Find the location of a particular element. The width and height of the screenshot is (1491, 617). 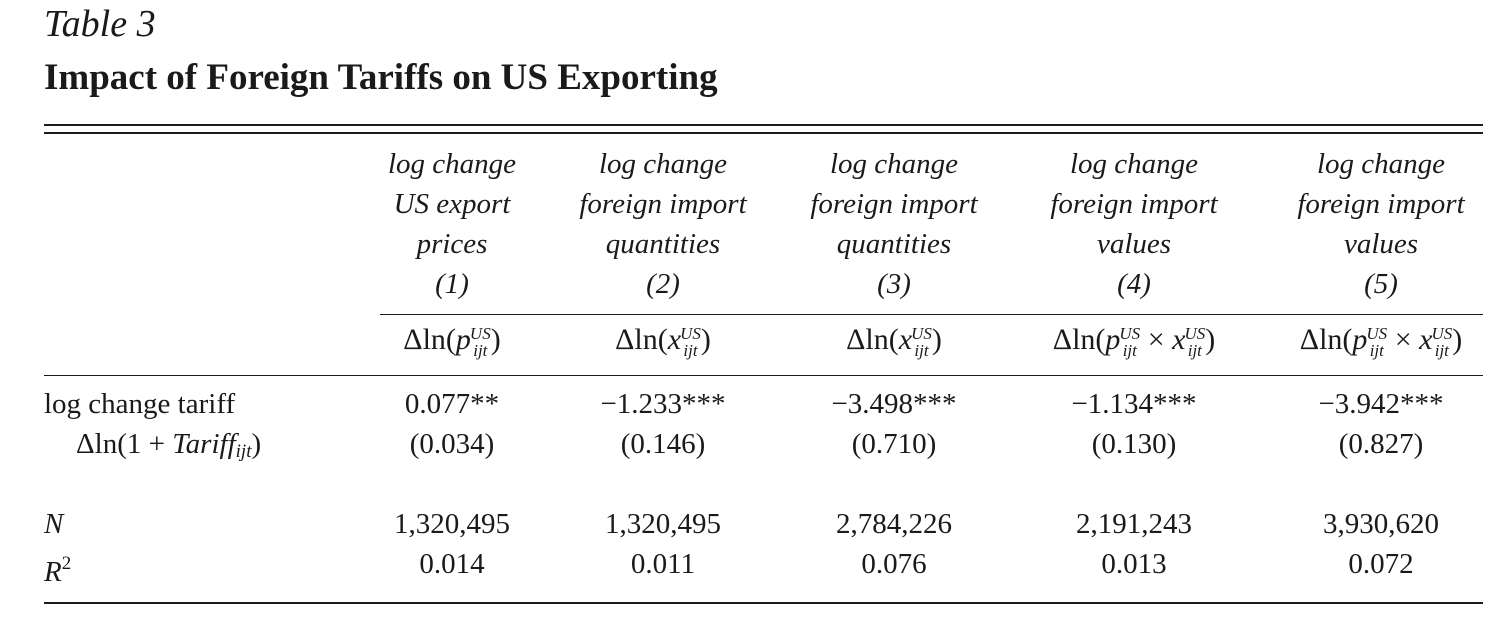

table-label: Table 3 is located at coordinates (100, 24).